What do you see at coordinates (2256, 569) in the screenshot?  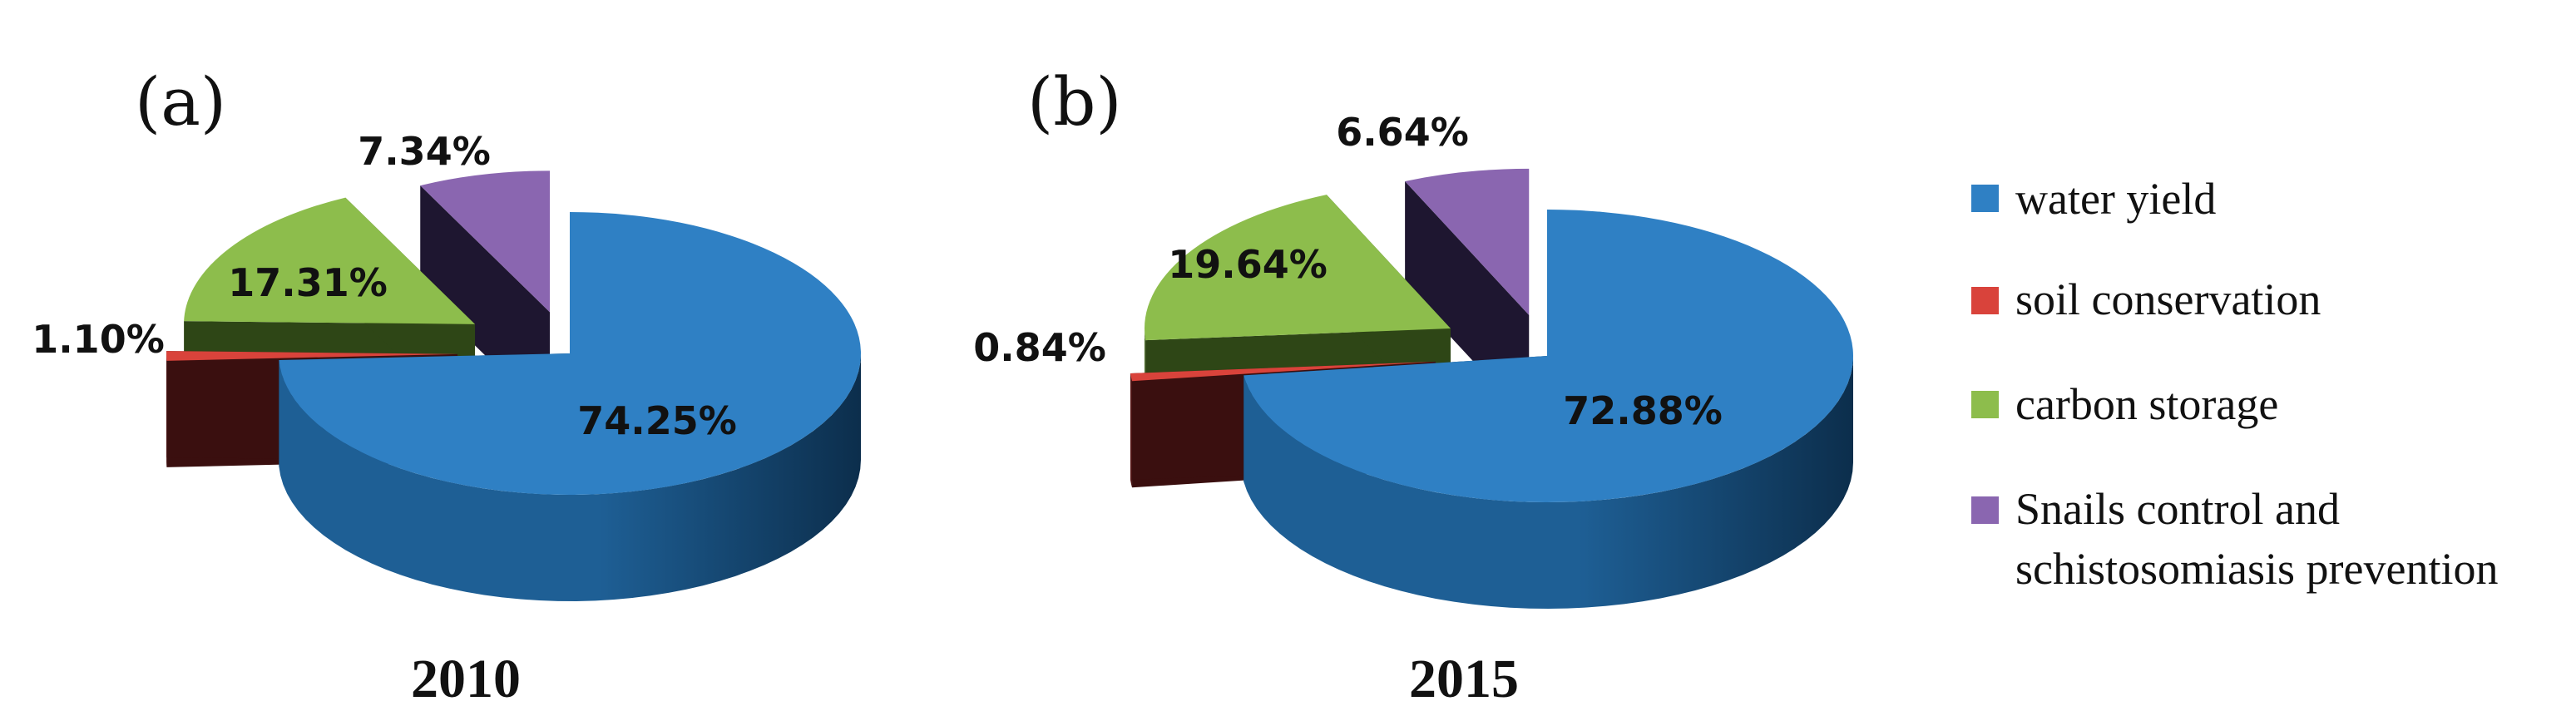 I see `legend-label-snails-control-line2: schistosomiasis prevention` at bounding box center [2256, 569].